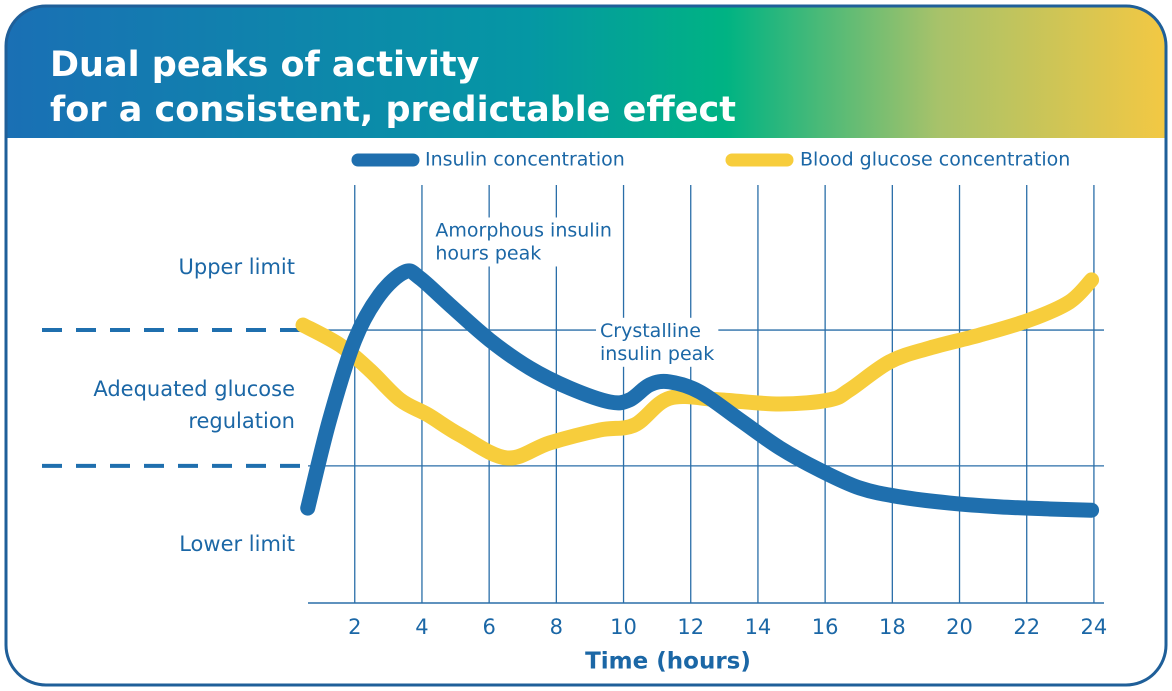  Describe the element at coordinates (393, 110) in the screenshot. I see `chart-title: for a consistent, predictable effect` at that location.